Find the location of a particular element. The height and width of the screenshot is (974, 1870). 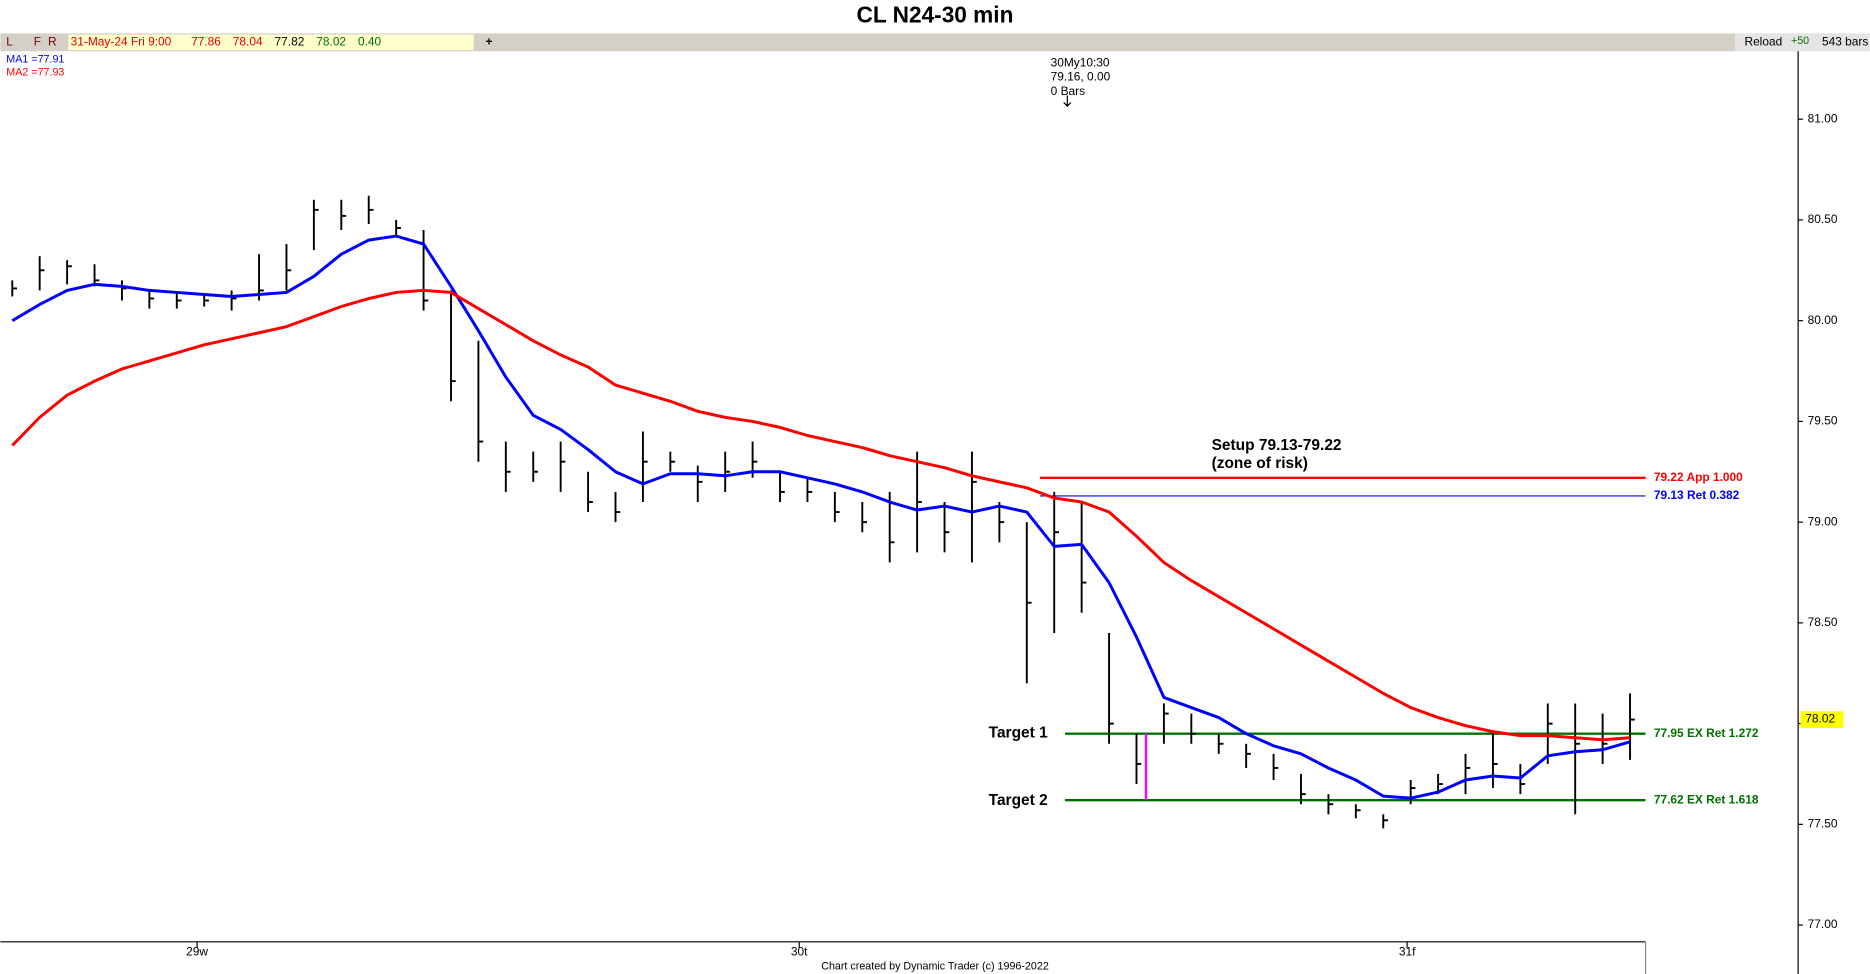

level-label: 77.62 EX Ret 1.618 is located at coordinates (1706, 799).